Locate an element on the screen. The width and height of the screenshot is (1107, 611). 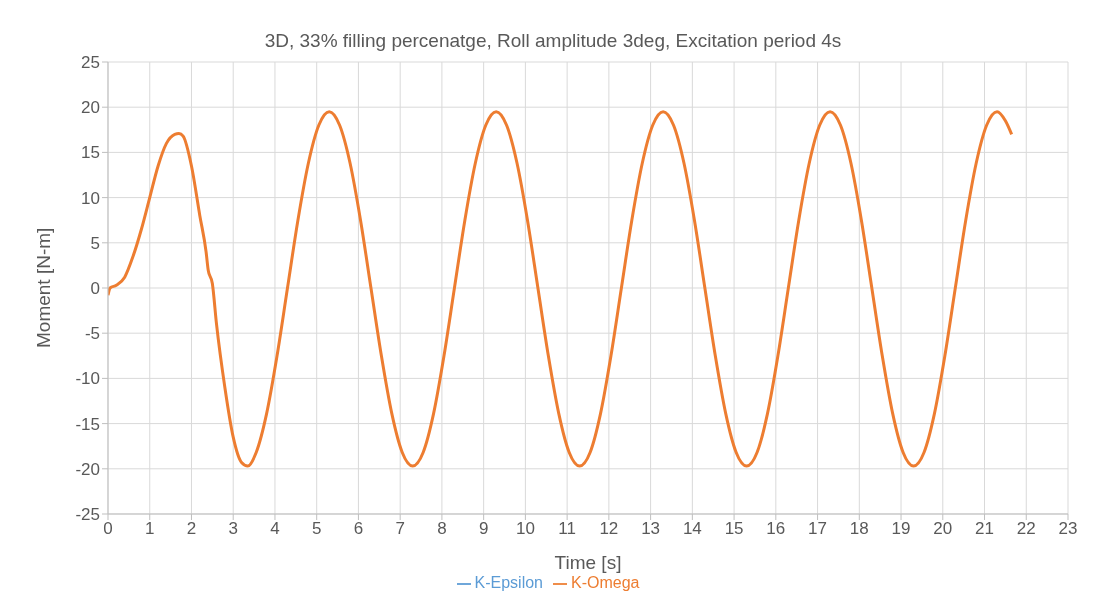
x-tick-label: 6 is located at coordinates (358, 529).